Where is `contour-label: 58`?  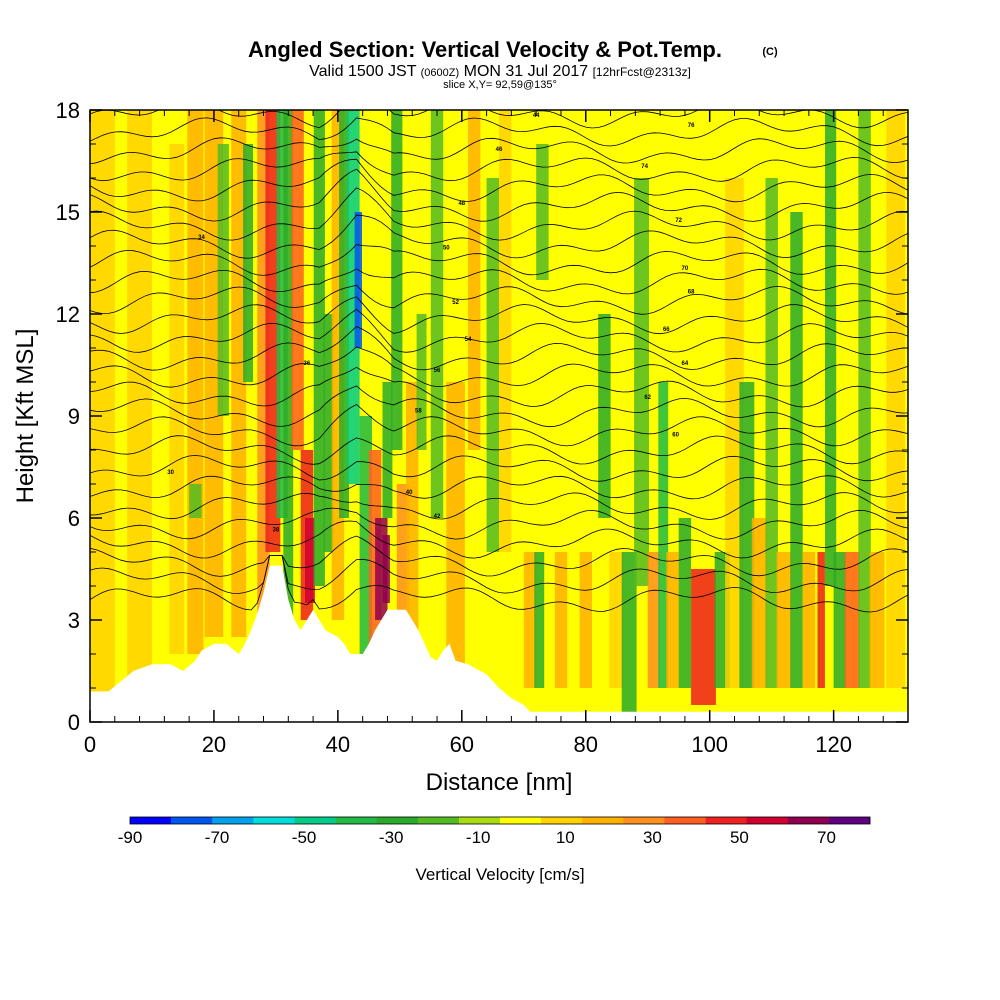
contour-label: 58 is located at coordinates (418, 412).